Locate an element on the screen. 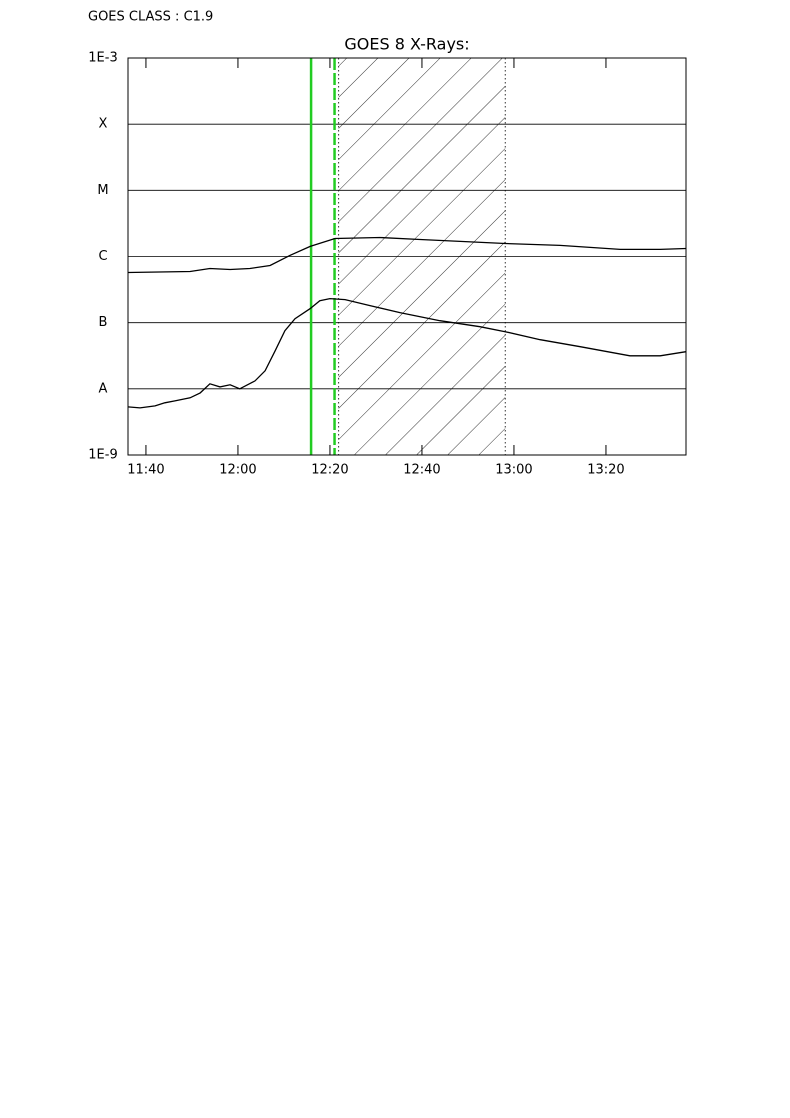  chart-title: GOES 8 X-Rays: is located at coordinates (406, 44).